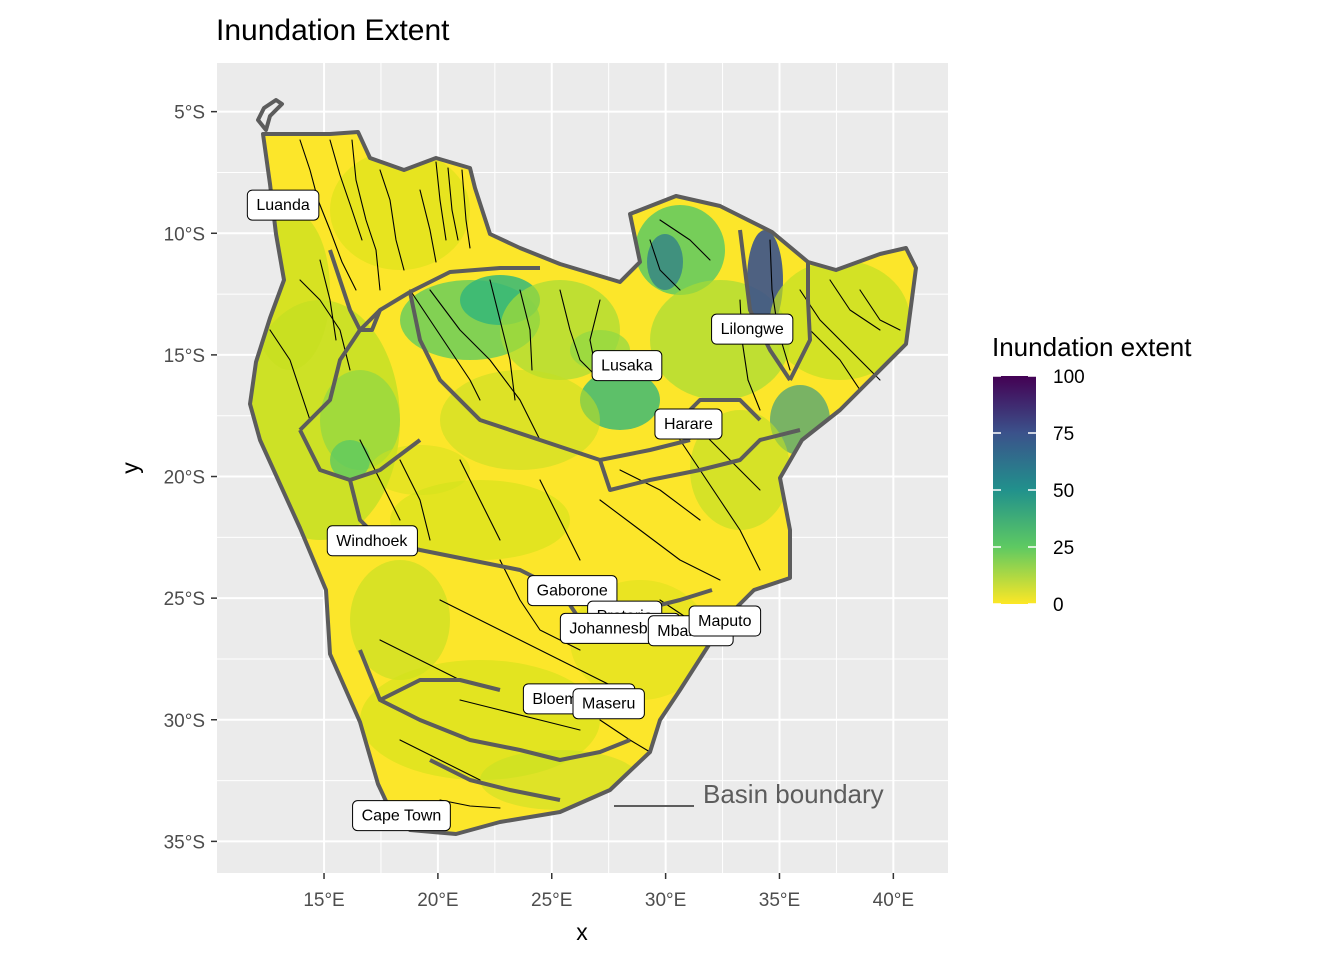  I want to click on basin-boundary-annotation: Basin boundary, so click(749, 794).